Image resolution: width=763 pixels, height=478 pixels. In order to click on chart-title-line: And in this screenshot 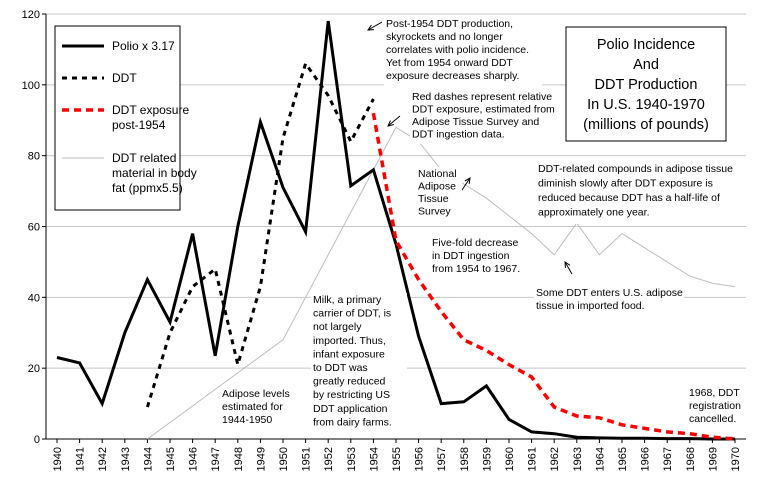, I will do `click(646, 65)`.